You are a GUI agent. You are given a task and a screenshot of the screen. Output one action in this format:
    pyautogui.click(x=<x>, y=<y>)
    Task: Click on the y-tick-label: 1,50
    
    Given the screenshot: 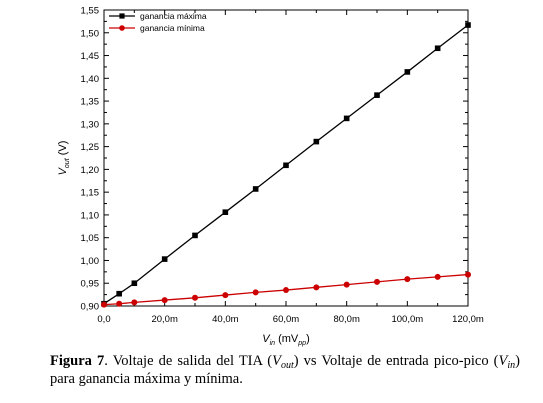 What is the action you would take?
    pyautogui.click(x=90, y=33)
    